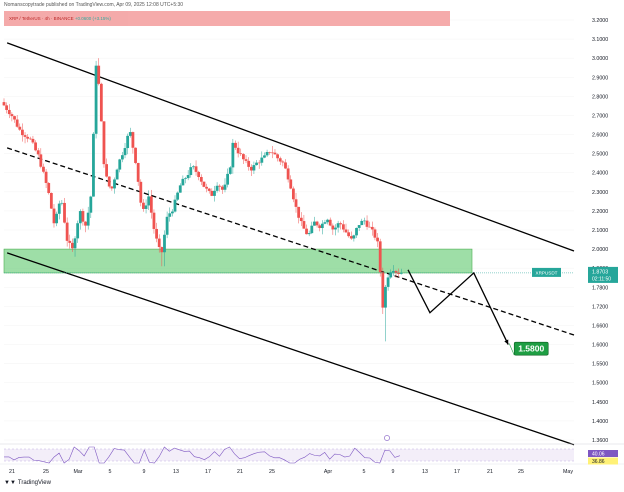 The image size is (624, 492). I want to click on countdown-text: 02:11:50, so click(601, 279).